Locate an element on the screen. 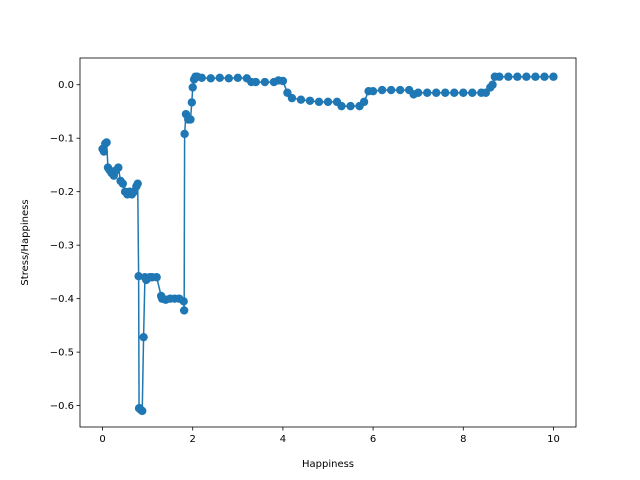 The width and height of the screenshot is (640, 480). x-tick-label: 10 is located at coordinates (553, 439).